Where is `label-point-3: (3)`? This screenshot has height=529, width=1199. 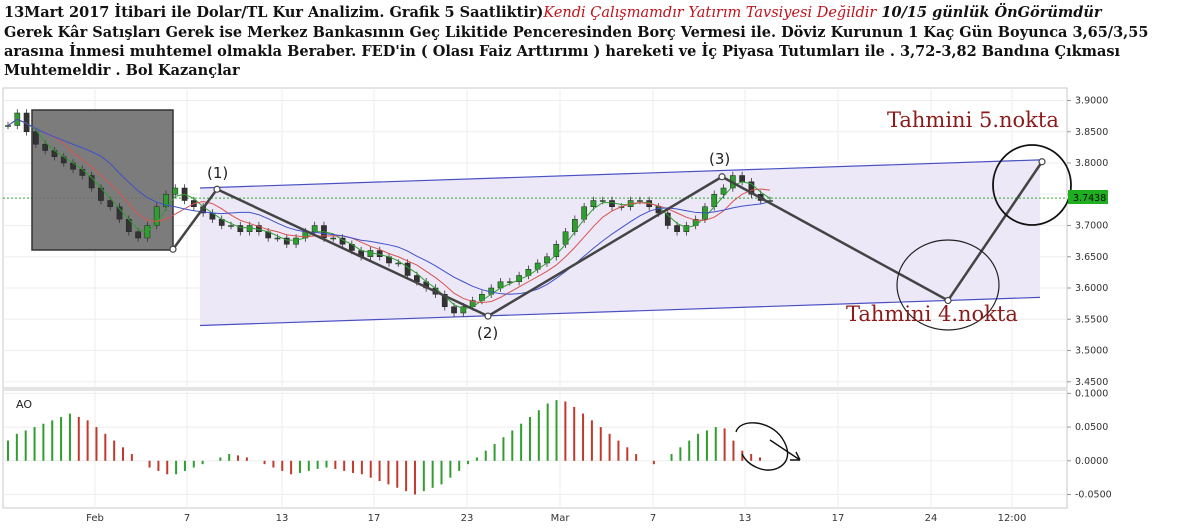 label-point-3: (3) is located at coordinates (719, 159).